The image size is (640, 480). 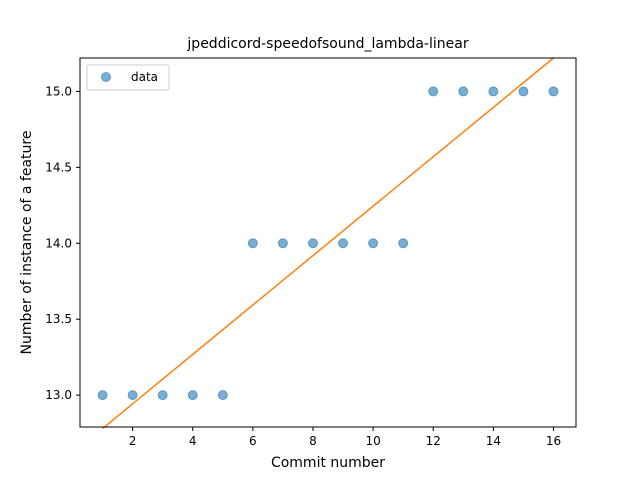 I want to click on legend-frame, so click(x=128, y=77).